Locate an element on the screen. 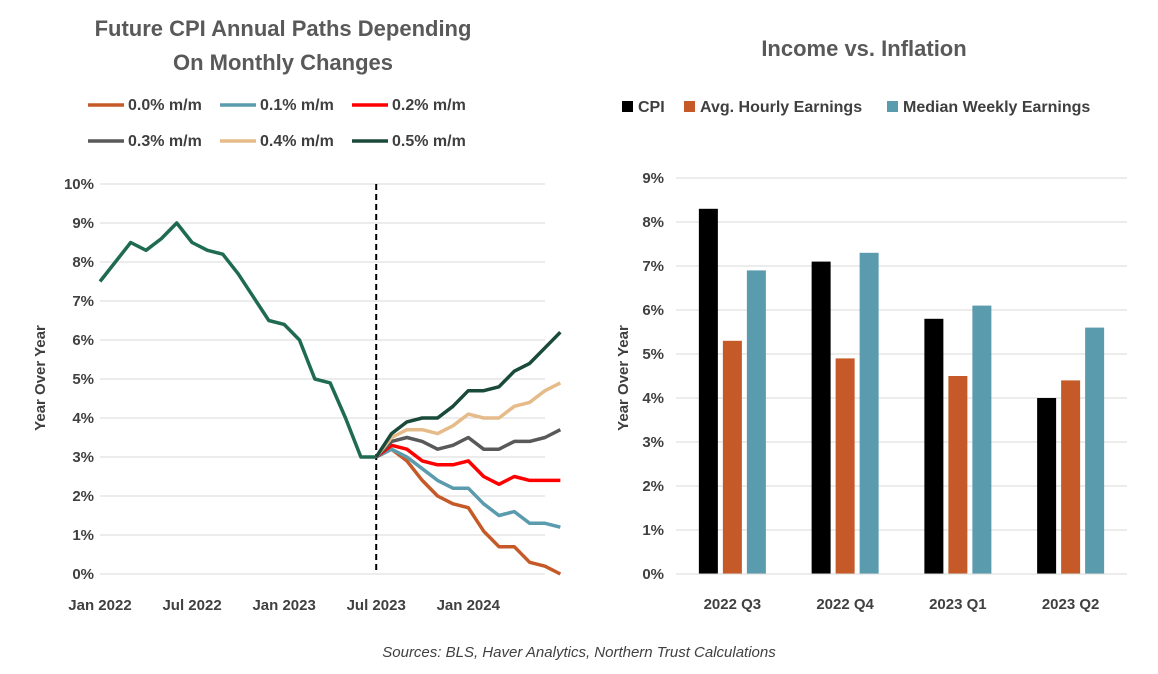 The image size is (1158, 674). left-y-tick-label: 3% is located at coordinates (83, 457).